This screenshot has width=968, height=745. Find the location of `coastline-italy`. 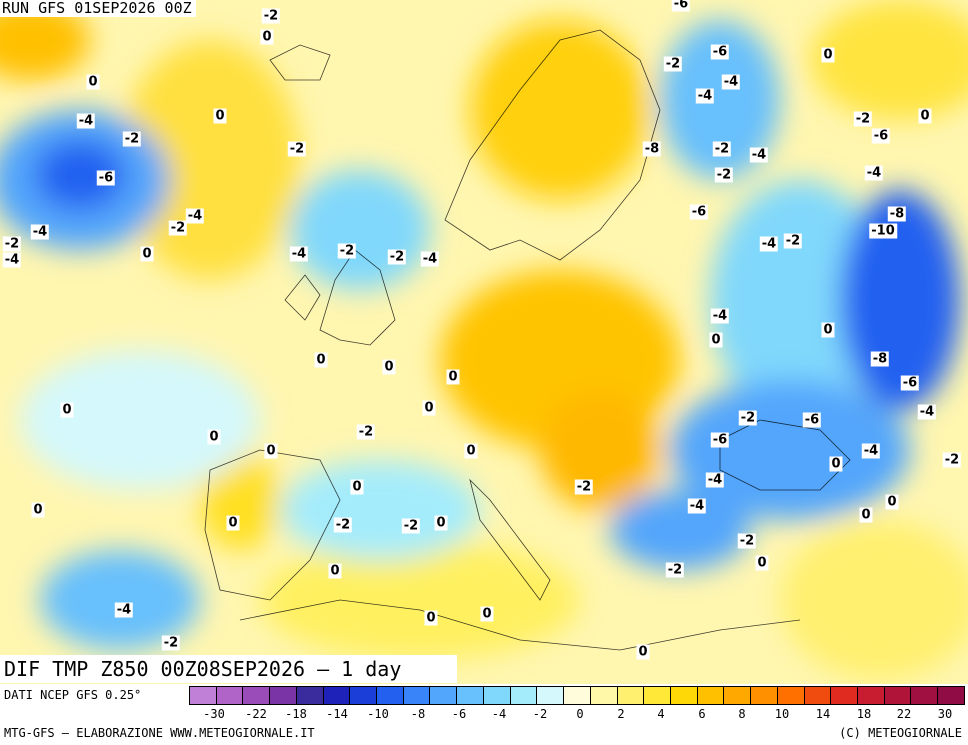

coastline-italy is located at coordinates (510, 539).